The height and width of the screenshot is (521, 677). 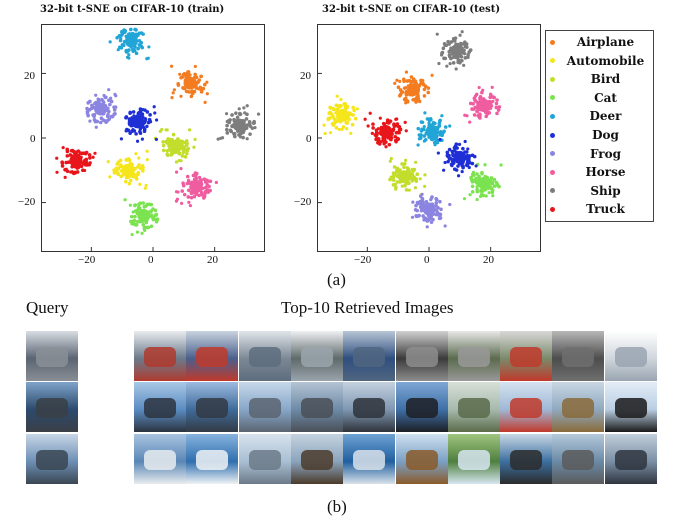 I want to click on test-y-tick: −20, so click(x=303, y=202).